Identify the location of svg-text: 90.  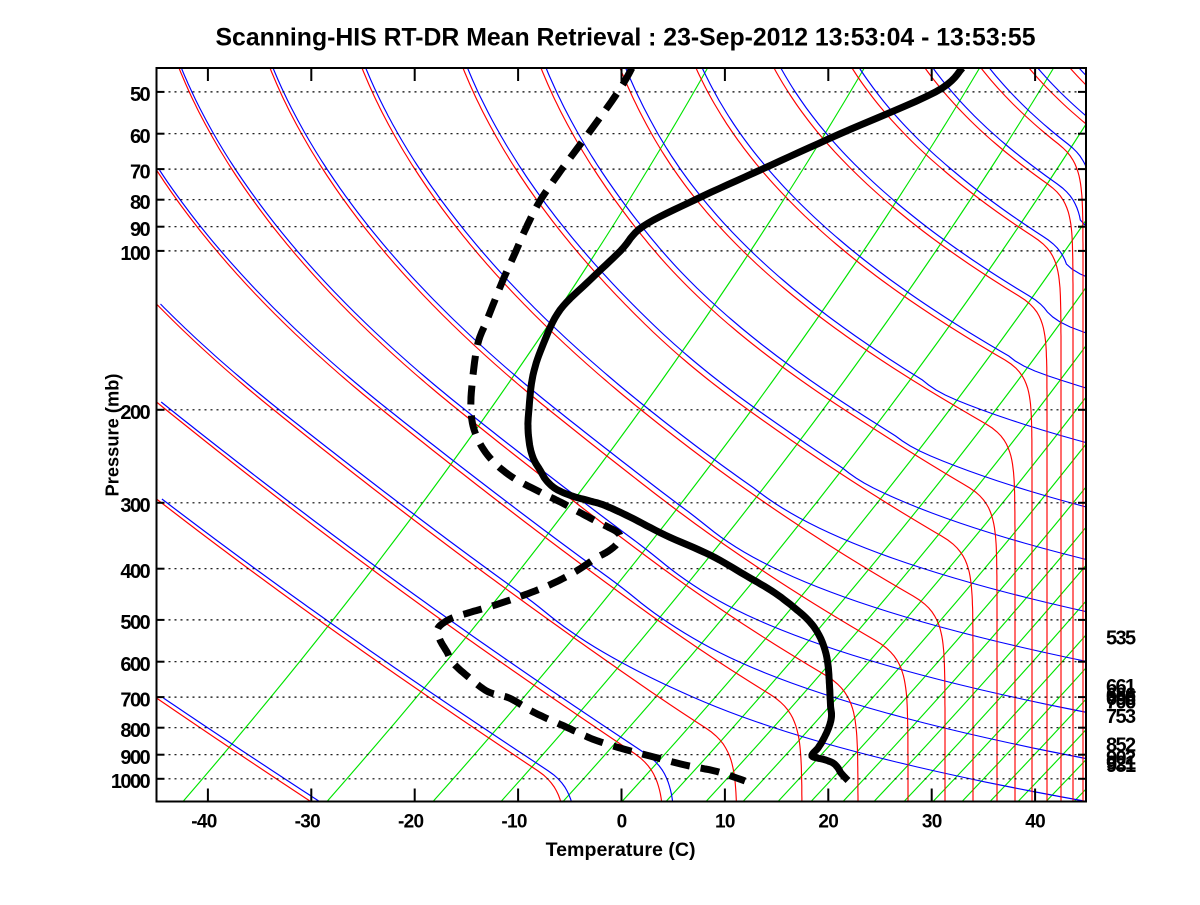
(140, 230).